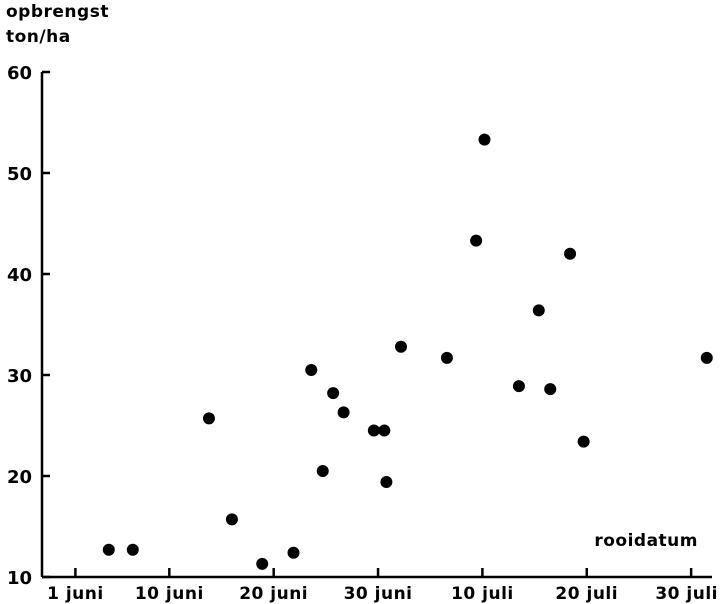  I want to click on x-tick-label: 20 juni, so click(273, 594).